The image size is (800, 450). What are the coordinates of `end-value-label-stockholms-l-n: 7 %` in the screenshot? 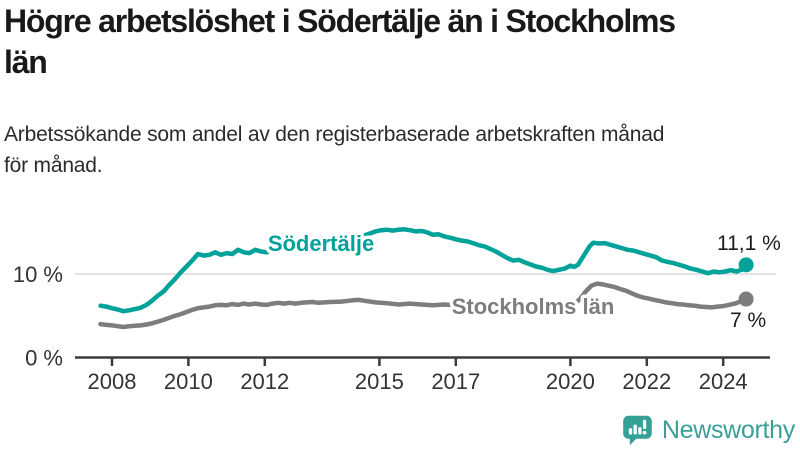 It's located at (748, 320).